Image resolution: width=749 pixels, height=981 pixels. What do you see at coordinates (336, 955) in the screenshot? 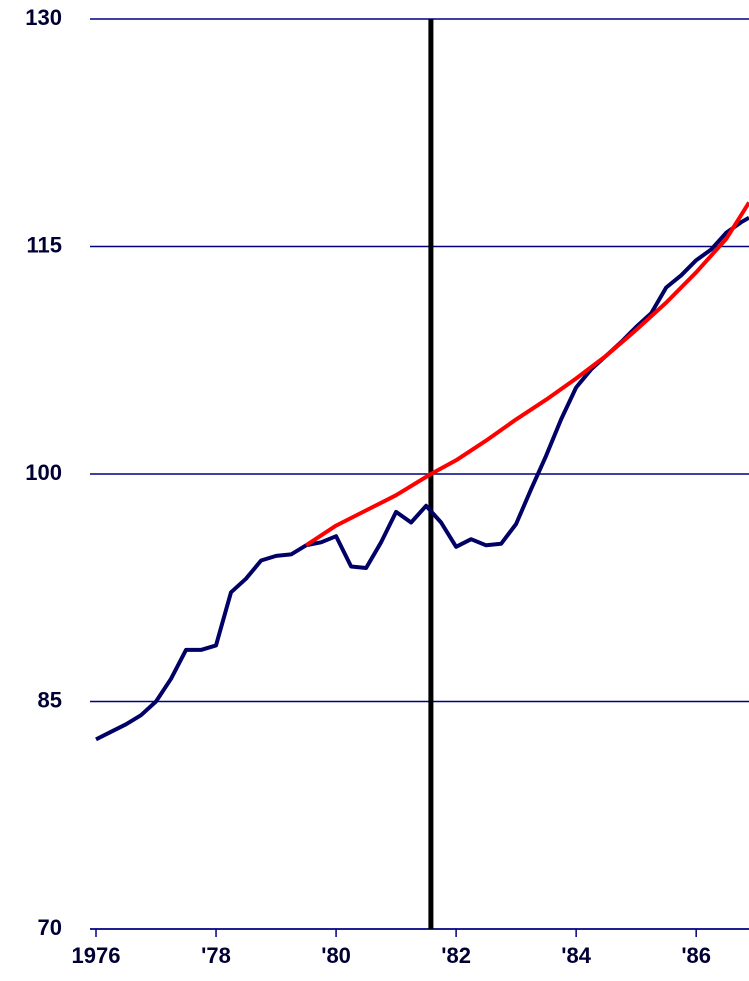
I see `x-tick-label: '80` at bounding box center [336, 955].